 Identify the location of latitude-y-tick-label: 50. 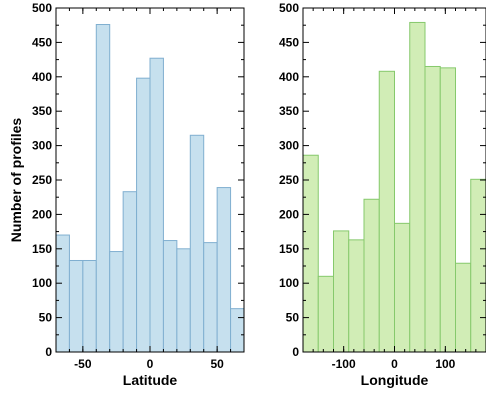
(46, 318).